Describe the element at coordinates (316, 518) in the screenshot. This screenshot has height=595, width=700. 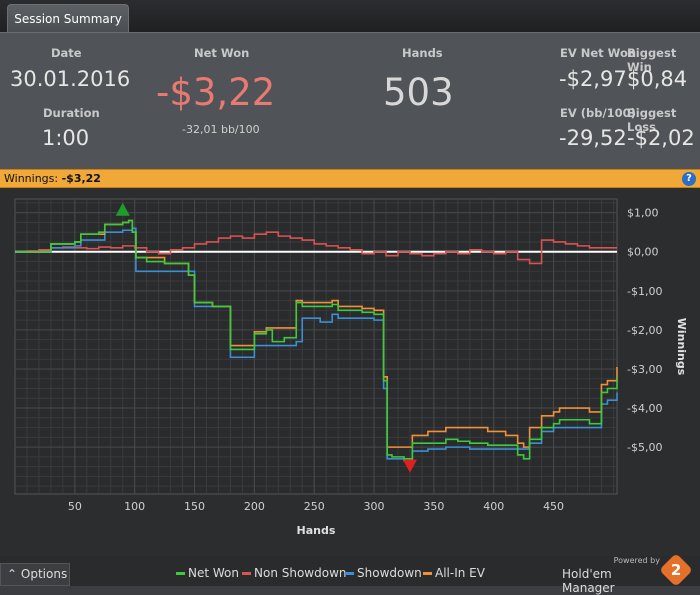
I see `x-axis: 50 100 150 200 250 300 350 400 450 Hands` at that location.